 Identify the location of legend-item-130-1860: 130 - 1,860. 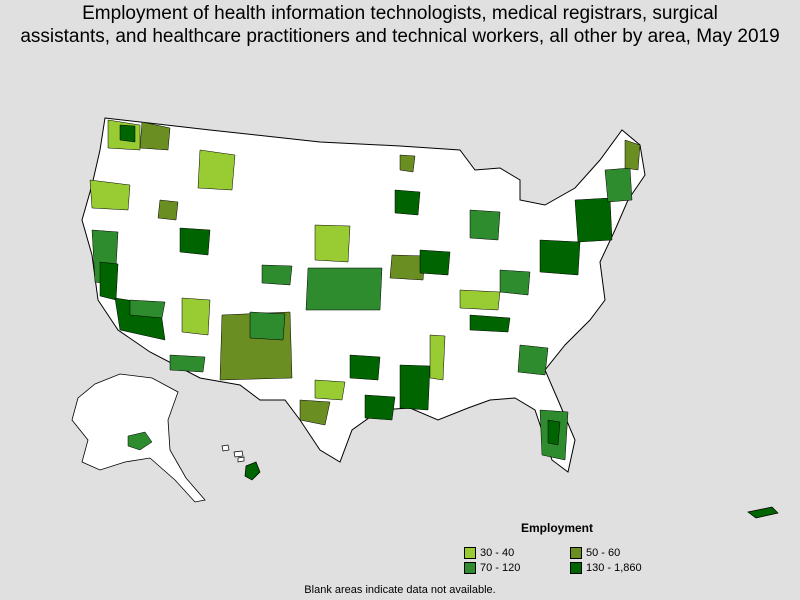
(606, 568).